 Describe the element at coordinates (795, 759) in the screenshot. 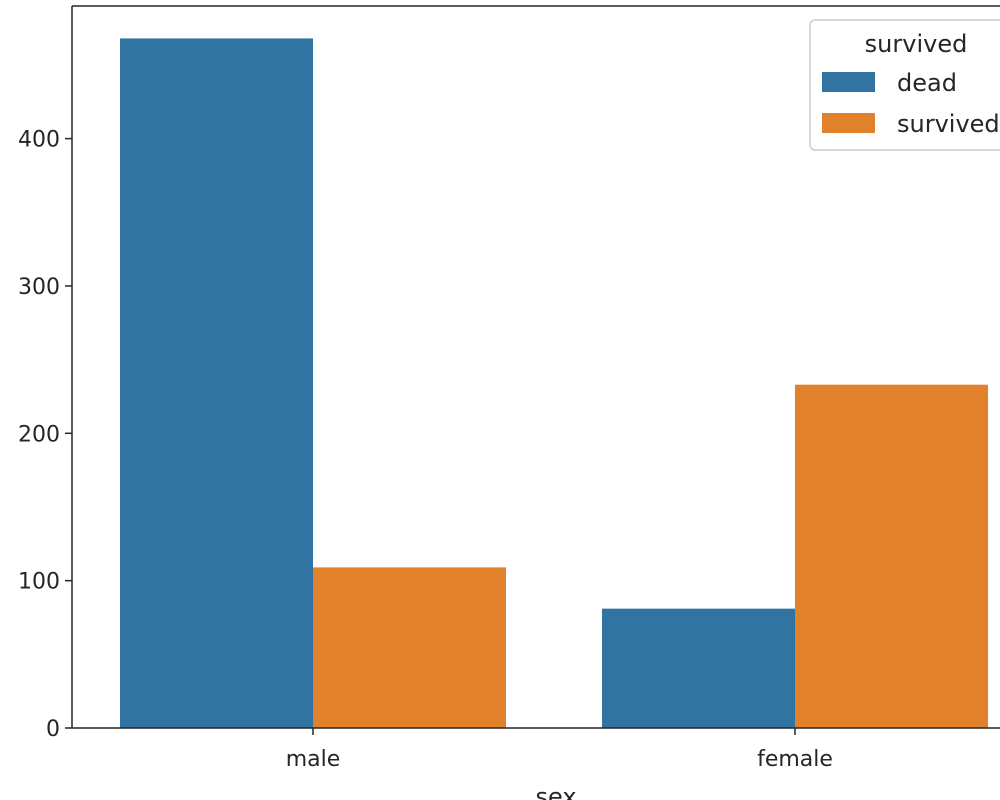

I see `x-tick-label-female: female` at that location.